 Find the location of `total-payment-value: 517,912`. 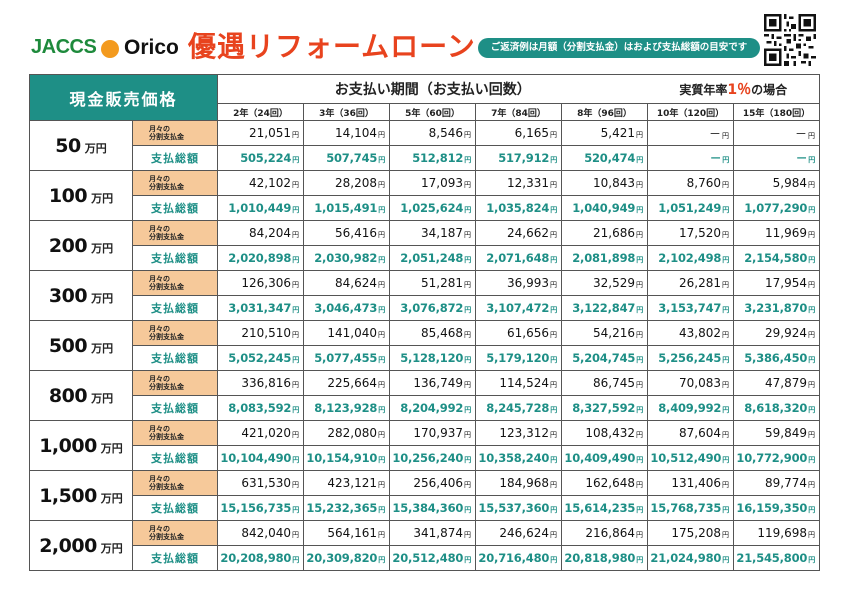

total-payment-value: 517,912 is located at coordinates (524, 158).